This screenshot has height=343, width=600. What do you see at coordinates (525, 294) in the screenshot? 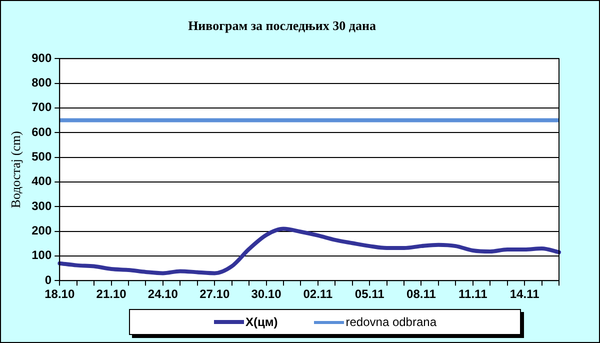
I see `x-tick-label: 14.11` at bounding box center [525, 294].